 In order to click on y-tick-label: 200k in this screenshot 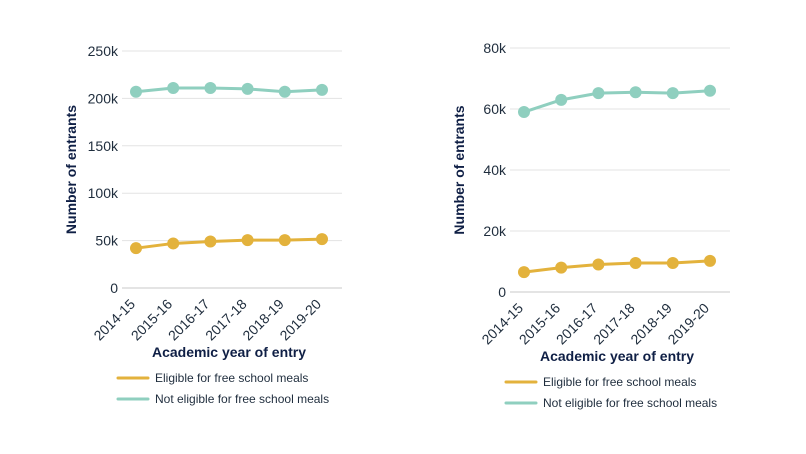, I will do `click(103, 98)`.